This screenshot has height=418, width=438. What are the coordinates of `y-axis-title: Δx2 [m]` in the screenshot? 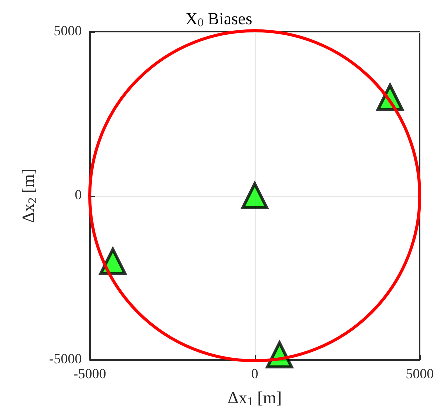 It's located at (29, 196).